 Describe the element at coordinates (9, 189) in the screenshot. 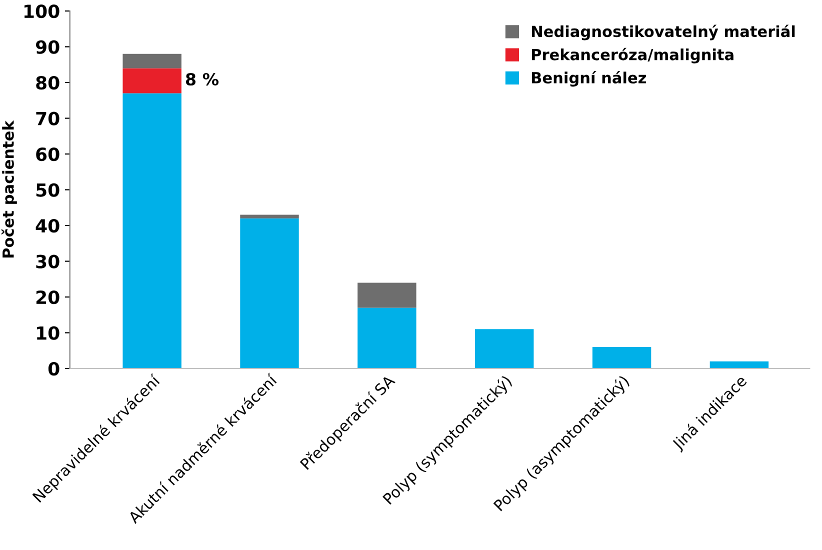

I see `y-axis-title: Počet pacientek` at that location.